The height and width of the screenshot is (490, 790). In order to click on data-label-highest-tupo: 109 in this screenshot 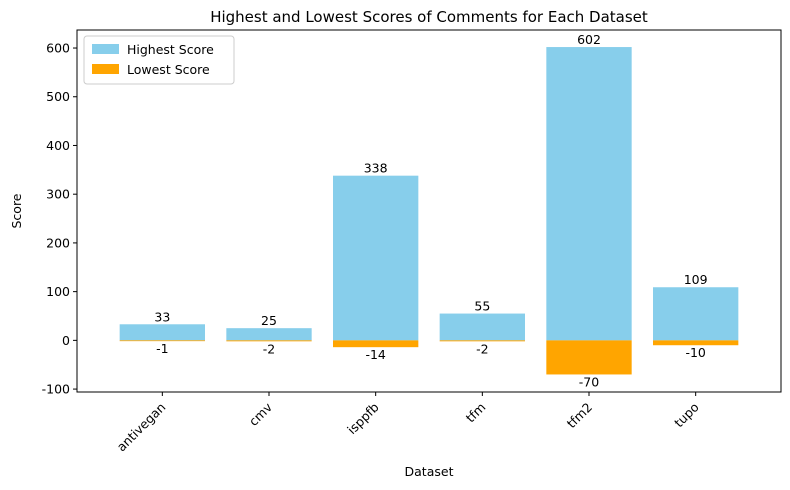, I will do `click(696, 279)`.